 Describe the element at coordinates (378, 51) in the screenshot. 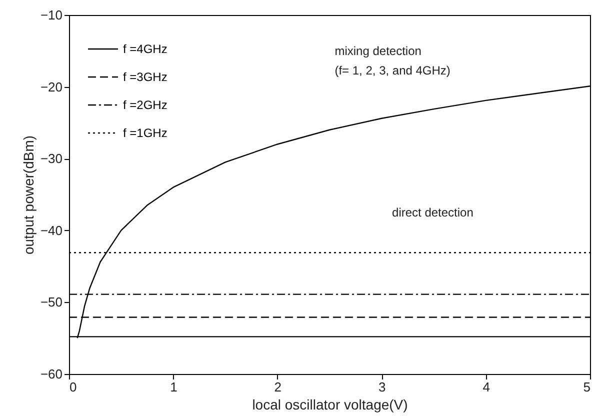

I see `annotation: mixing detection` at that location.